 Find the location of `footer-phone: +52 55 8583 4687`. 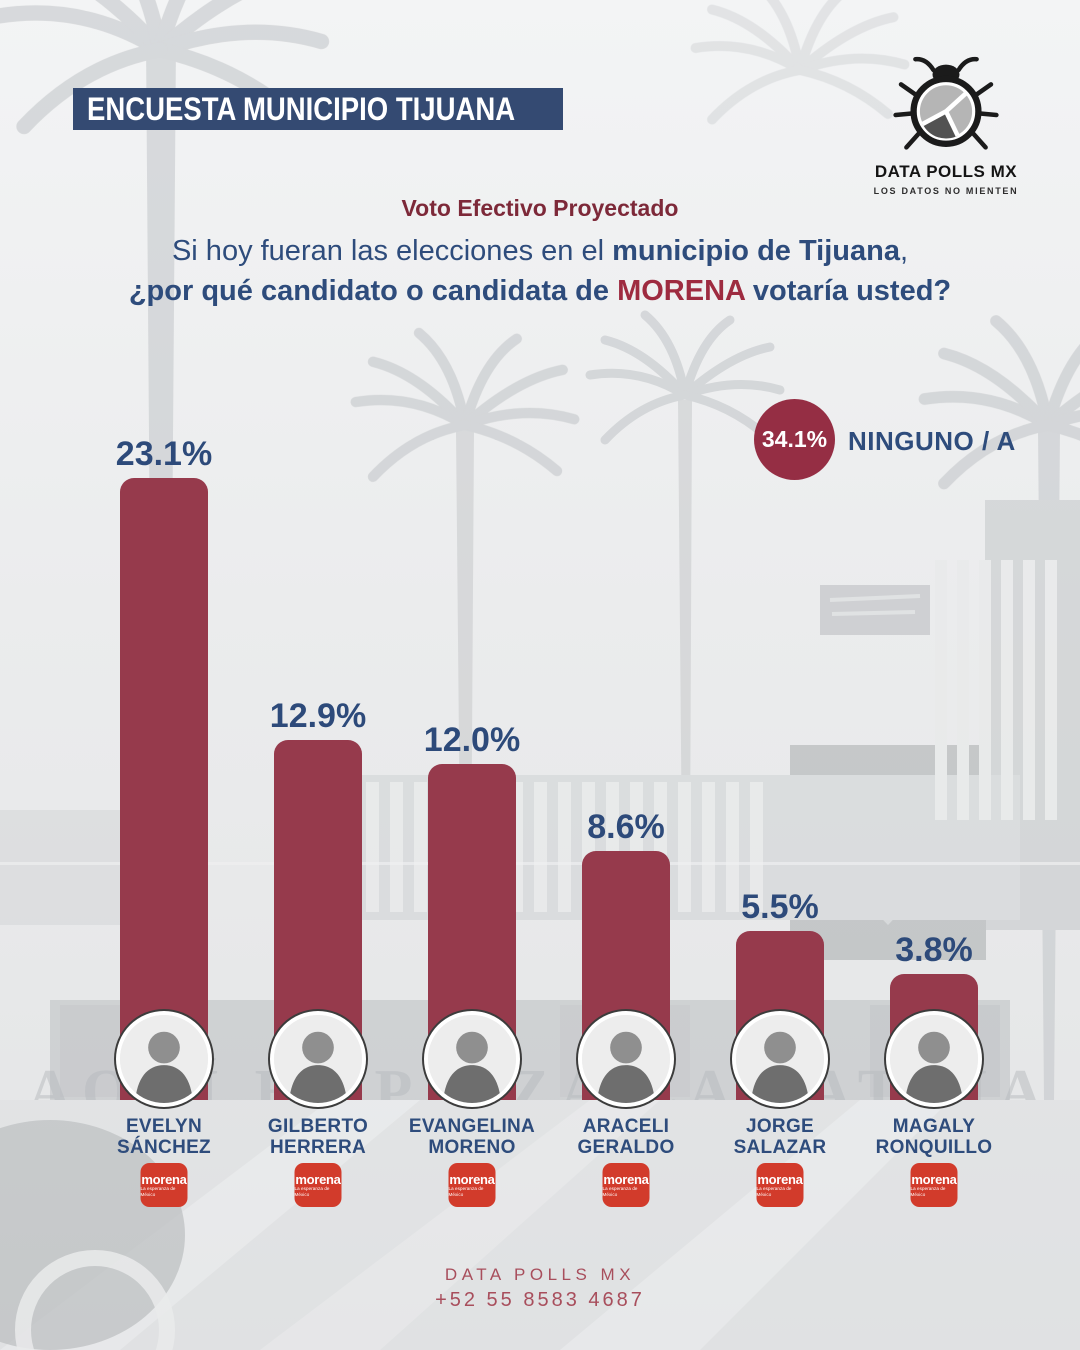

footer-phone: +52 55 8583 4687 is located at coordinates (540, 1300).